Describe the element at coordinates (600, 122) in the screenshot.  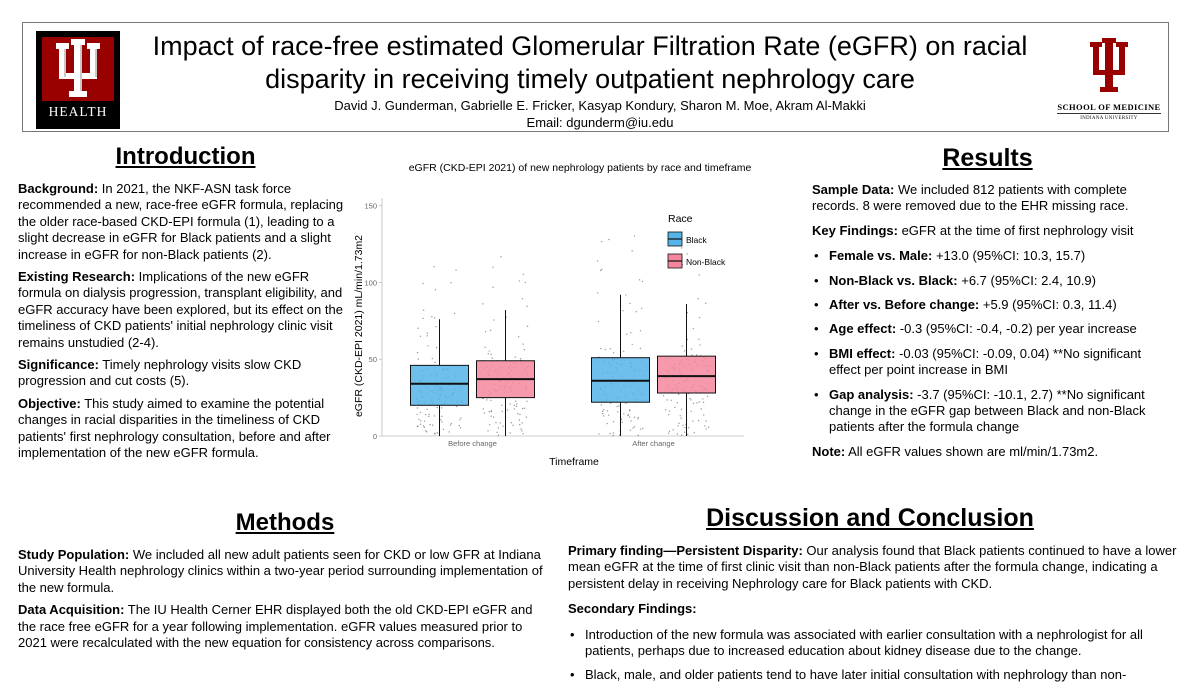
I see `contact-email: Email: dgunderm@iu.edu` at that location.